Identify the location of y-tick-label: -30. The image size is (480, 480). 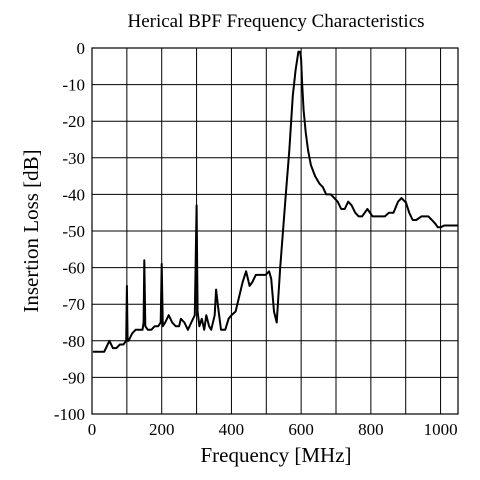
(73, 158).